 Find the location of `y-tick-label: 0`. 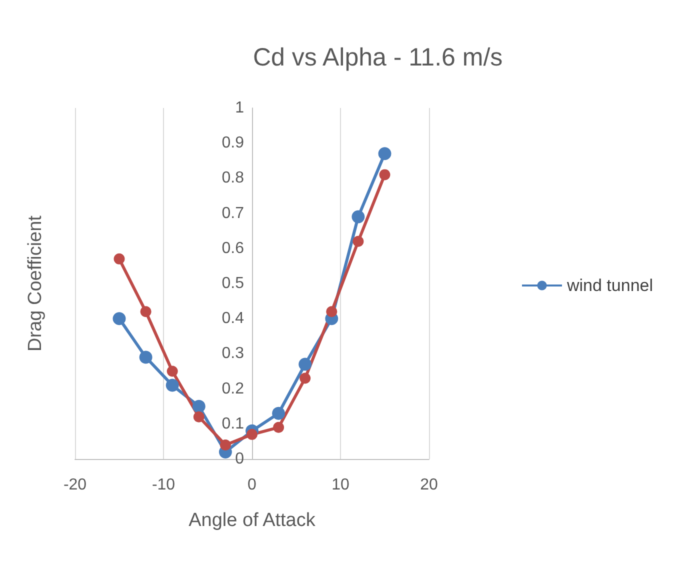

y-tick-label: 0 is located at coordinates (239, 459).